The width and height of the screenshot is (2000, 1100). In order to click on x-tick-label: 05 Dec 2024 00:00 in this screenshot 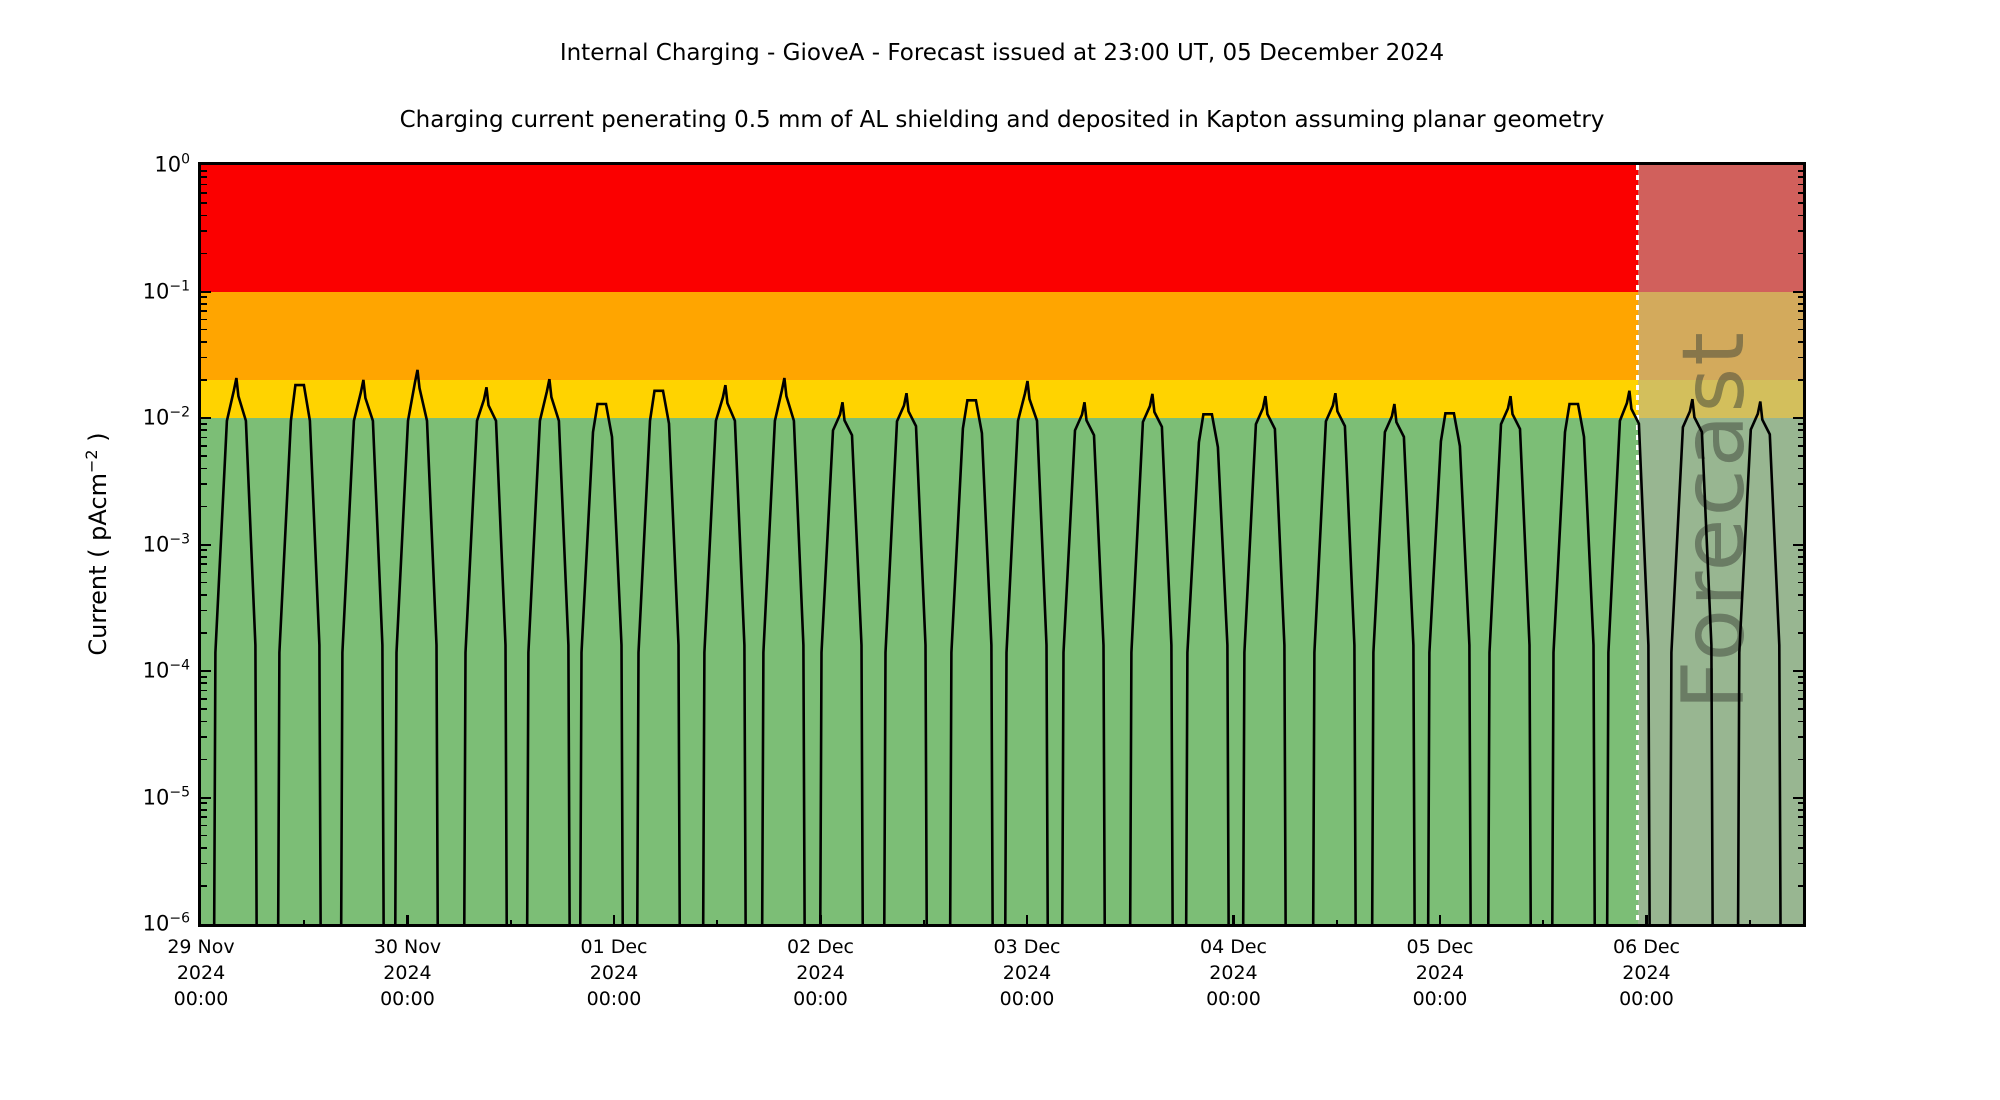, I will do `click(1439, 973)`.